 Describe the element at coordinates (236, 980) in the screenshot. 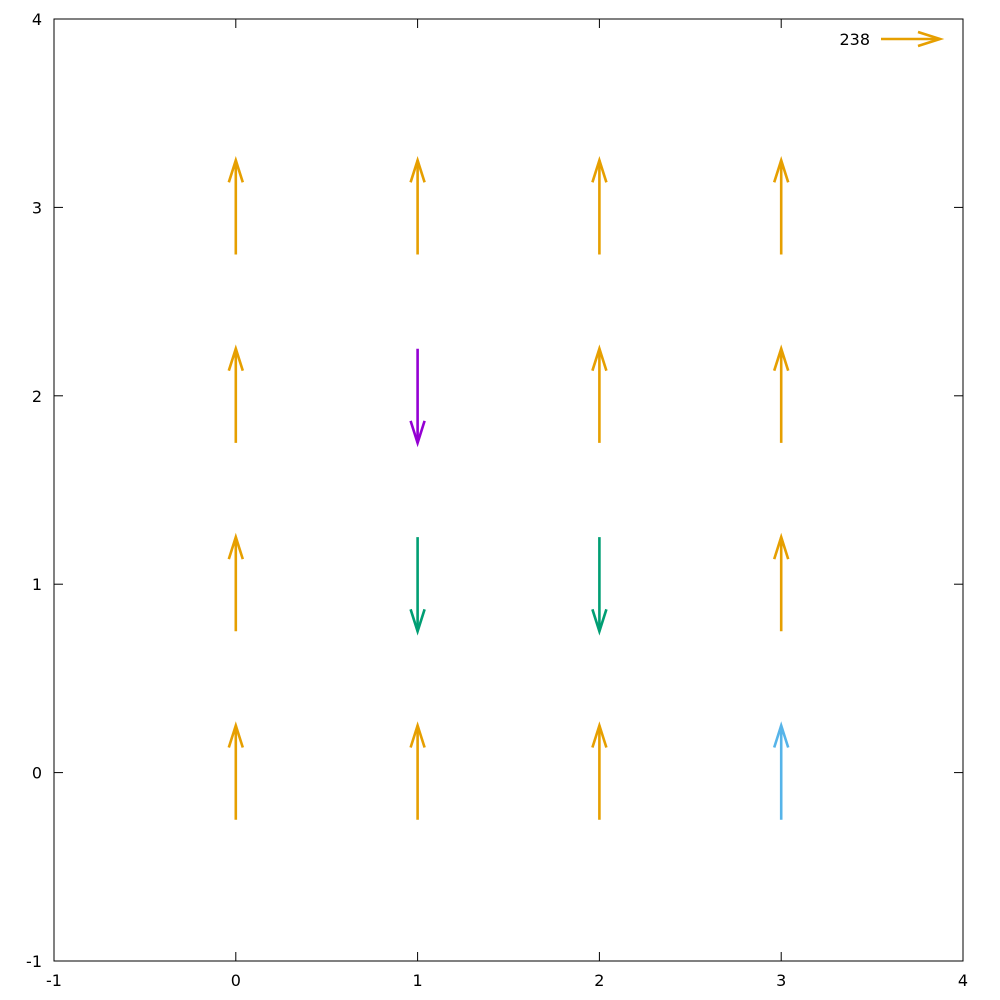

I see `x-tick-label: 0` at that location.